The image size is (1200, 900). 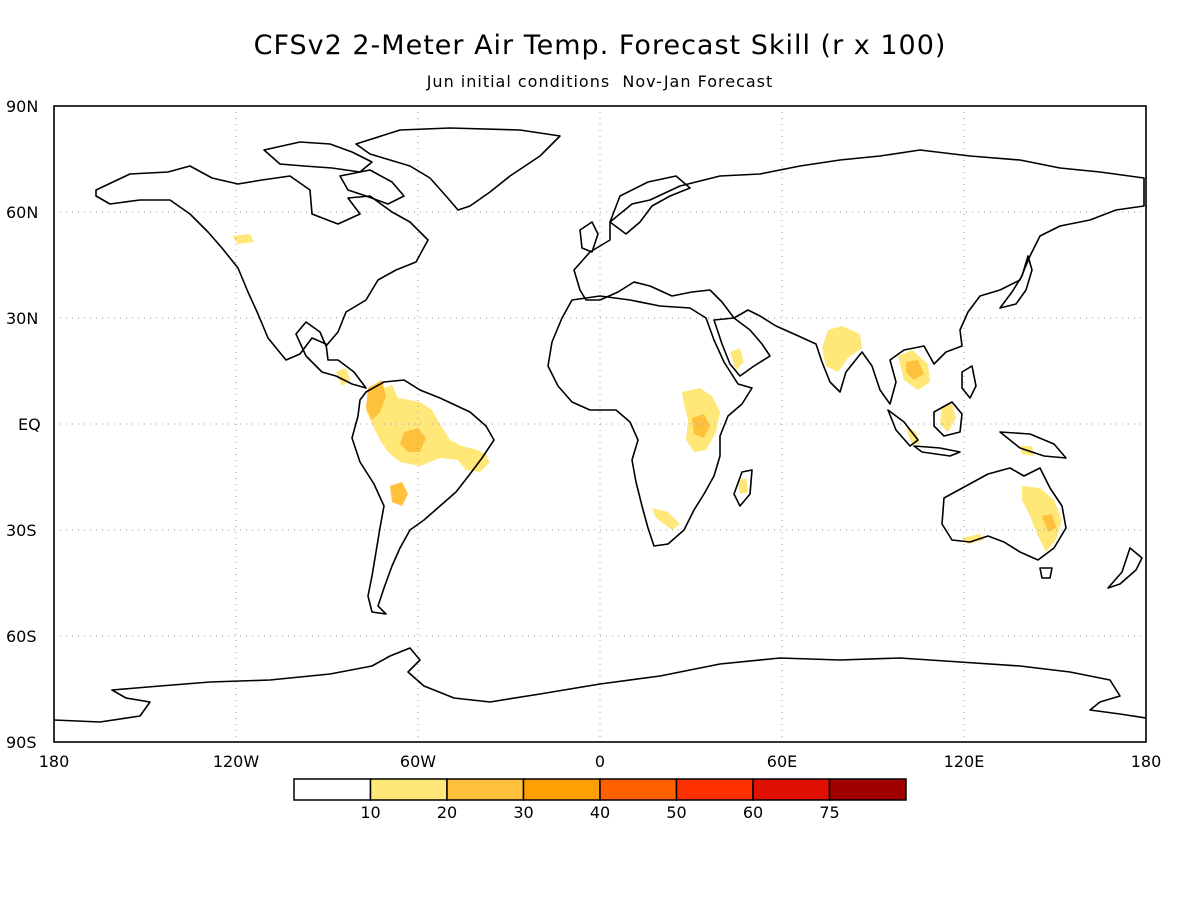 What do you see at coordinates (458, 169) in the screenshot?
I see `coastline-greenland` at bounding box center [458, 169].